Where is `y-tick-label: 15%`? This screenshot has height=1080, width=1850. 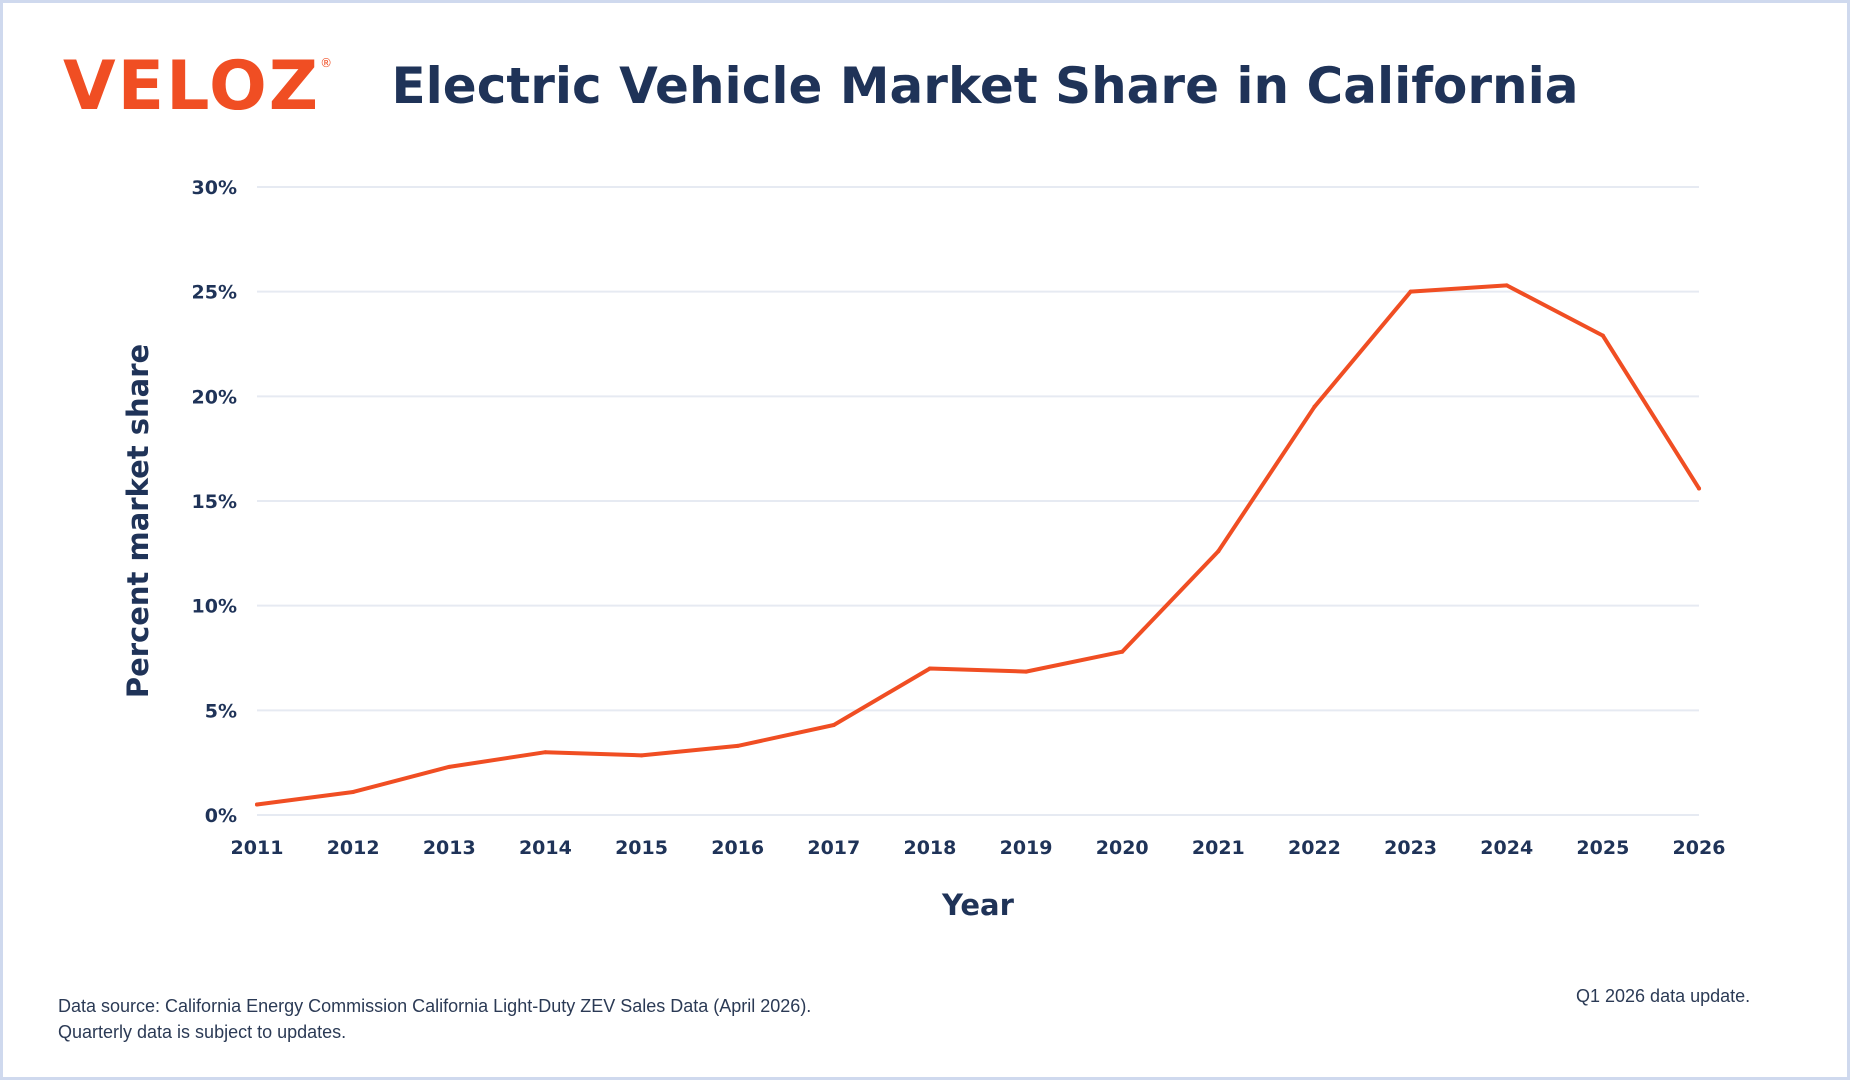 y-tick-label: 15% is located at coordinates (214, 502).